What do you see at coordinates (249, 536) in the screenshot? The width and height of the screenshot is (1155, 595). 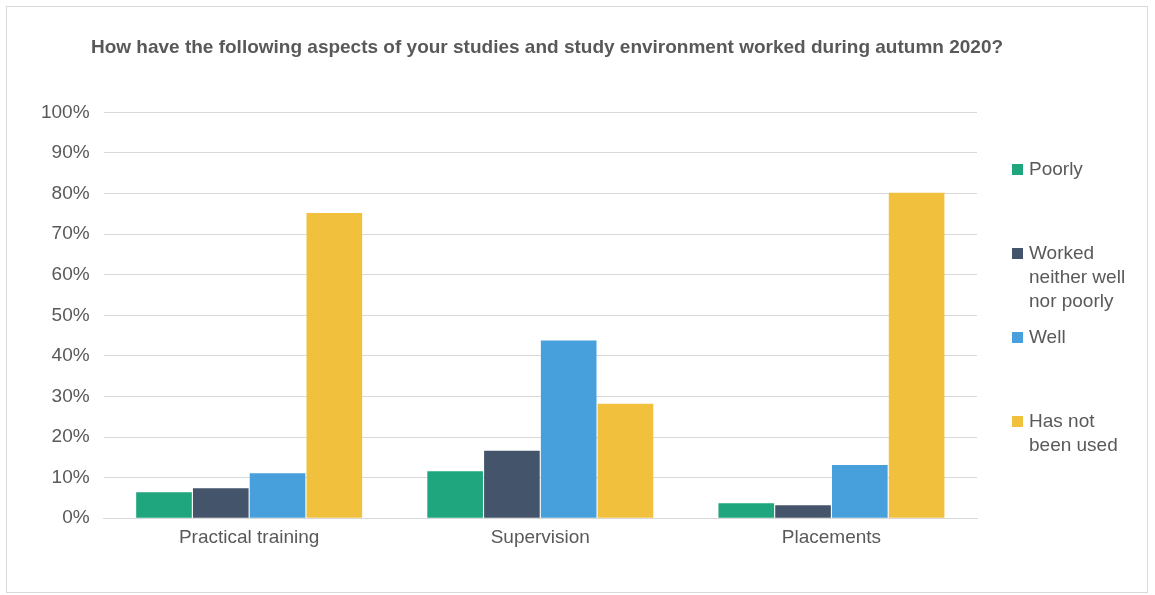 I see `x-tick-label: Practical training` at bounding box center [249, 536].